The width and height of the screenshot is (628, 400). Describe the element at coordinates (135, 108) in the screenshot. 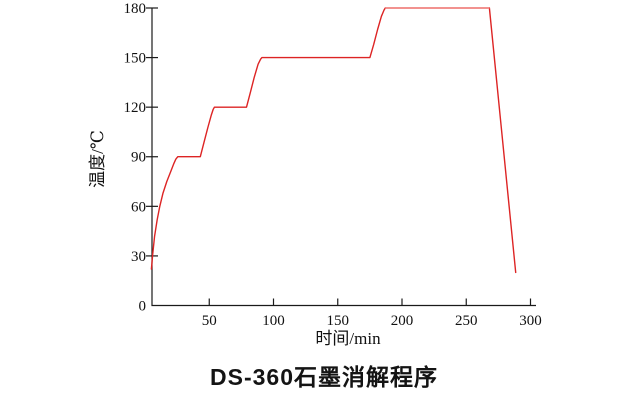

I see `y-tick-label: 120` at that location.